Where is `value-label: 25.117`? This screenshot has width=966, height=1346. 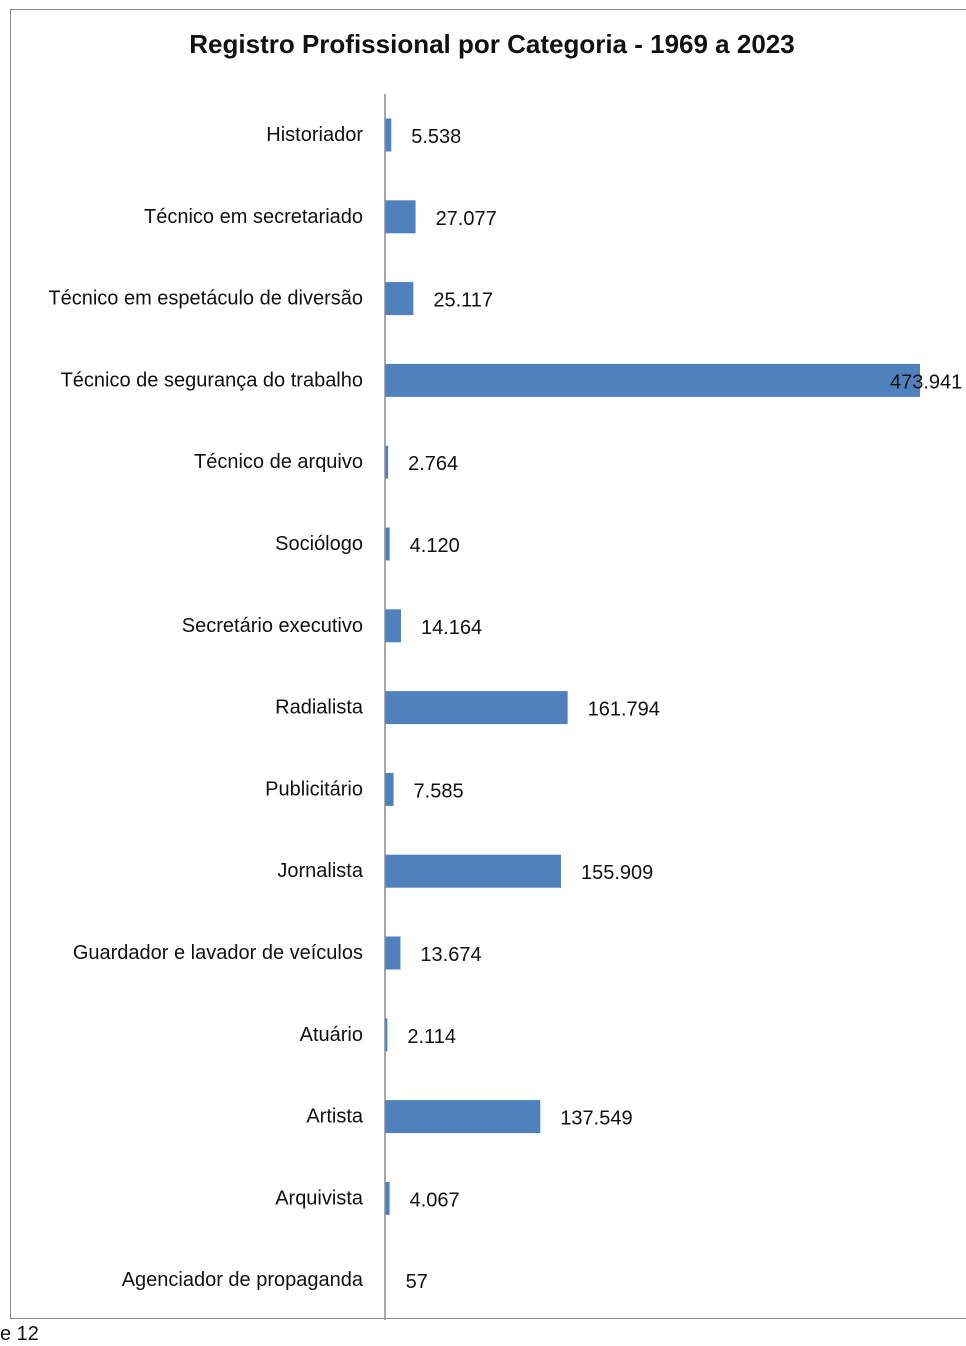
value-label: 25.117 is located at coordinates (463, 301).